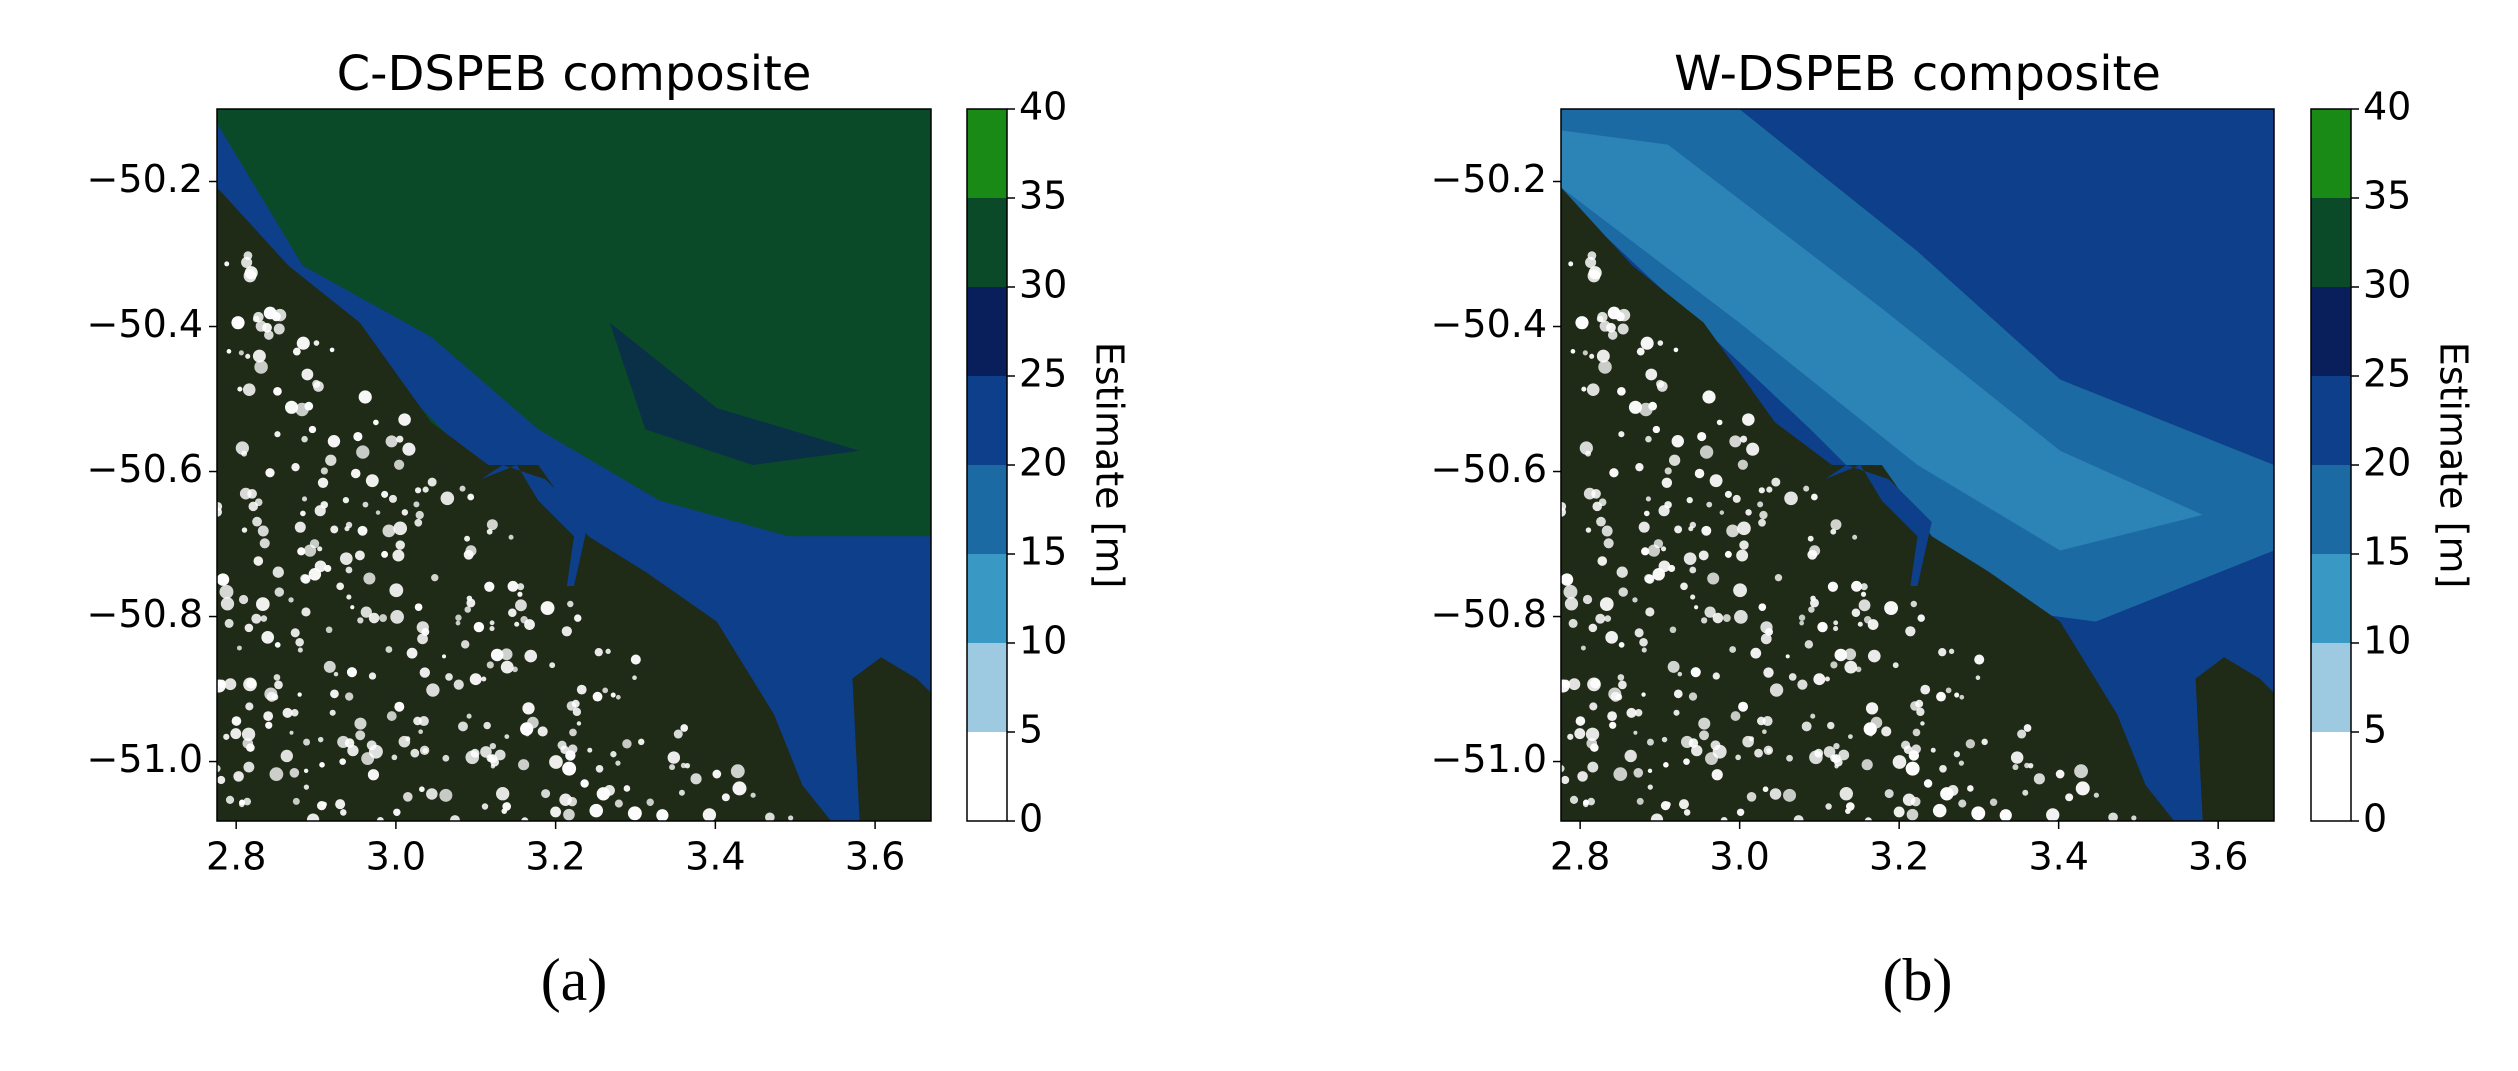 The width and height of the screenshot is (2518, 1071). What do you see at coordinates (1043, 285) in the screenshot?
I see `colorbar-tick-label: 30` at bounding box center [1043, 285].